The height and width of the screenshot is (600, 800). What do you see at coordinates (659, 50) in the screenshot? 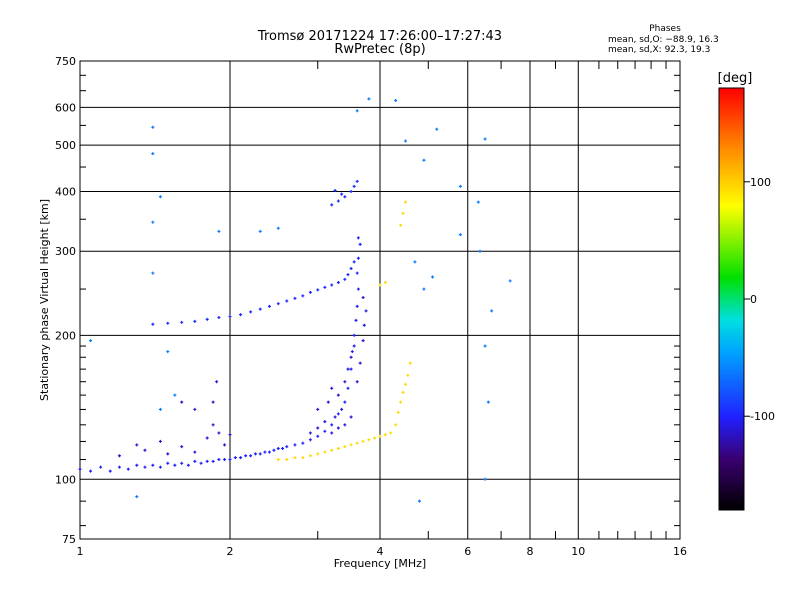
I see `legend-line-x: mean, sd,X: 92.3, 19.3` at bounding box center [659, 50].